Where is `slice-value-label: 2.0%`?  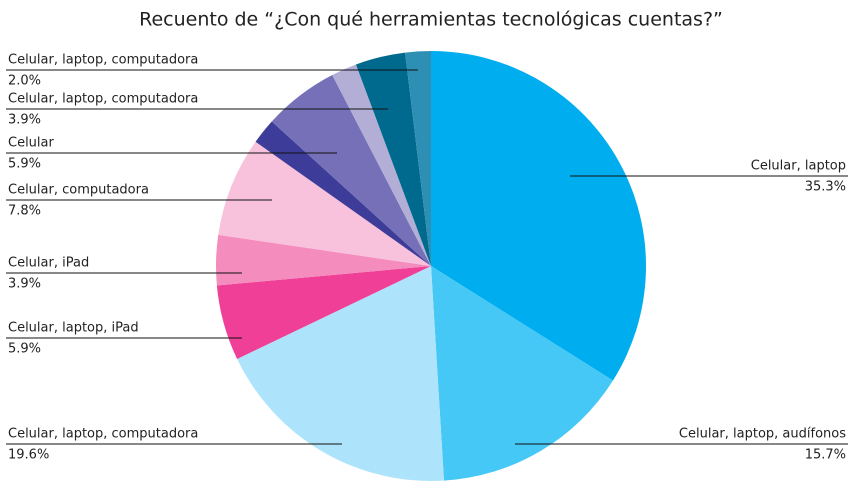
slice-value-label: 2.0% is located at coordinates (24, 81).